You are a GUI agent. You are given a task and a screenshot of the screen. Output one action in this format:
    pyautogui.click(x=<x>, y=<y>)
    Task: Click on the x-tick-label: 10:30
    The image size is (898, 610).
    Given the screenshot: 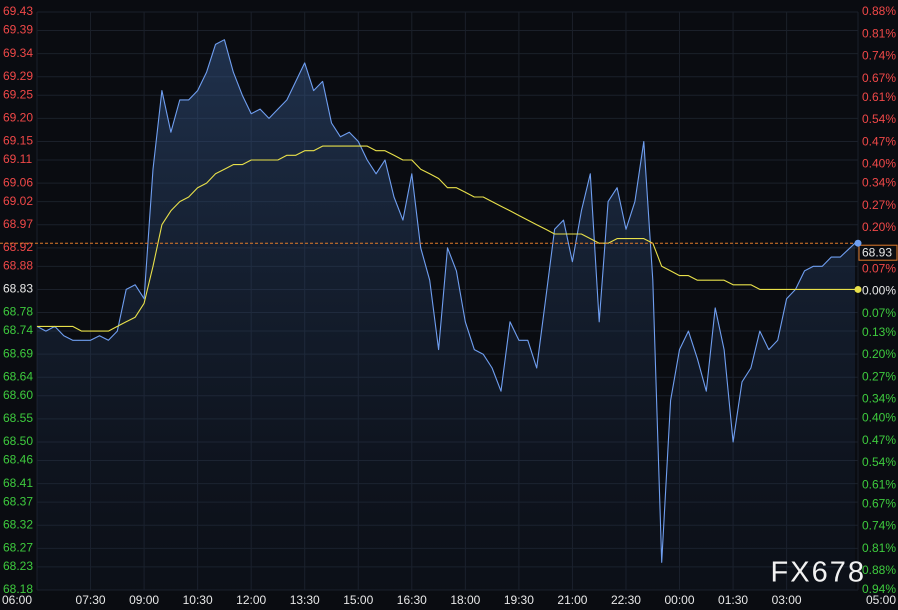 What is the action you would take?
    pyautogui.click(x=198, y=600)
    